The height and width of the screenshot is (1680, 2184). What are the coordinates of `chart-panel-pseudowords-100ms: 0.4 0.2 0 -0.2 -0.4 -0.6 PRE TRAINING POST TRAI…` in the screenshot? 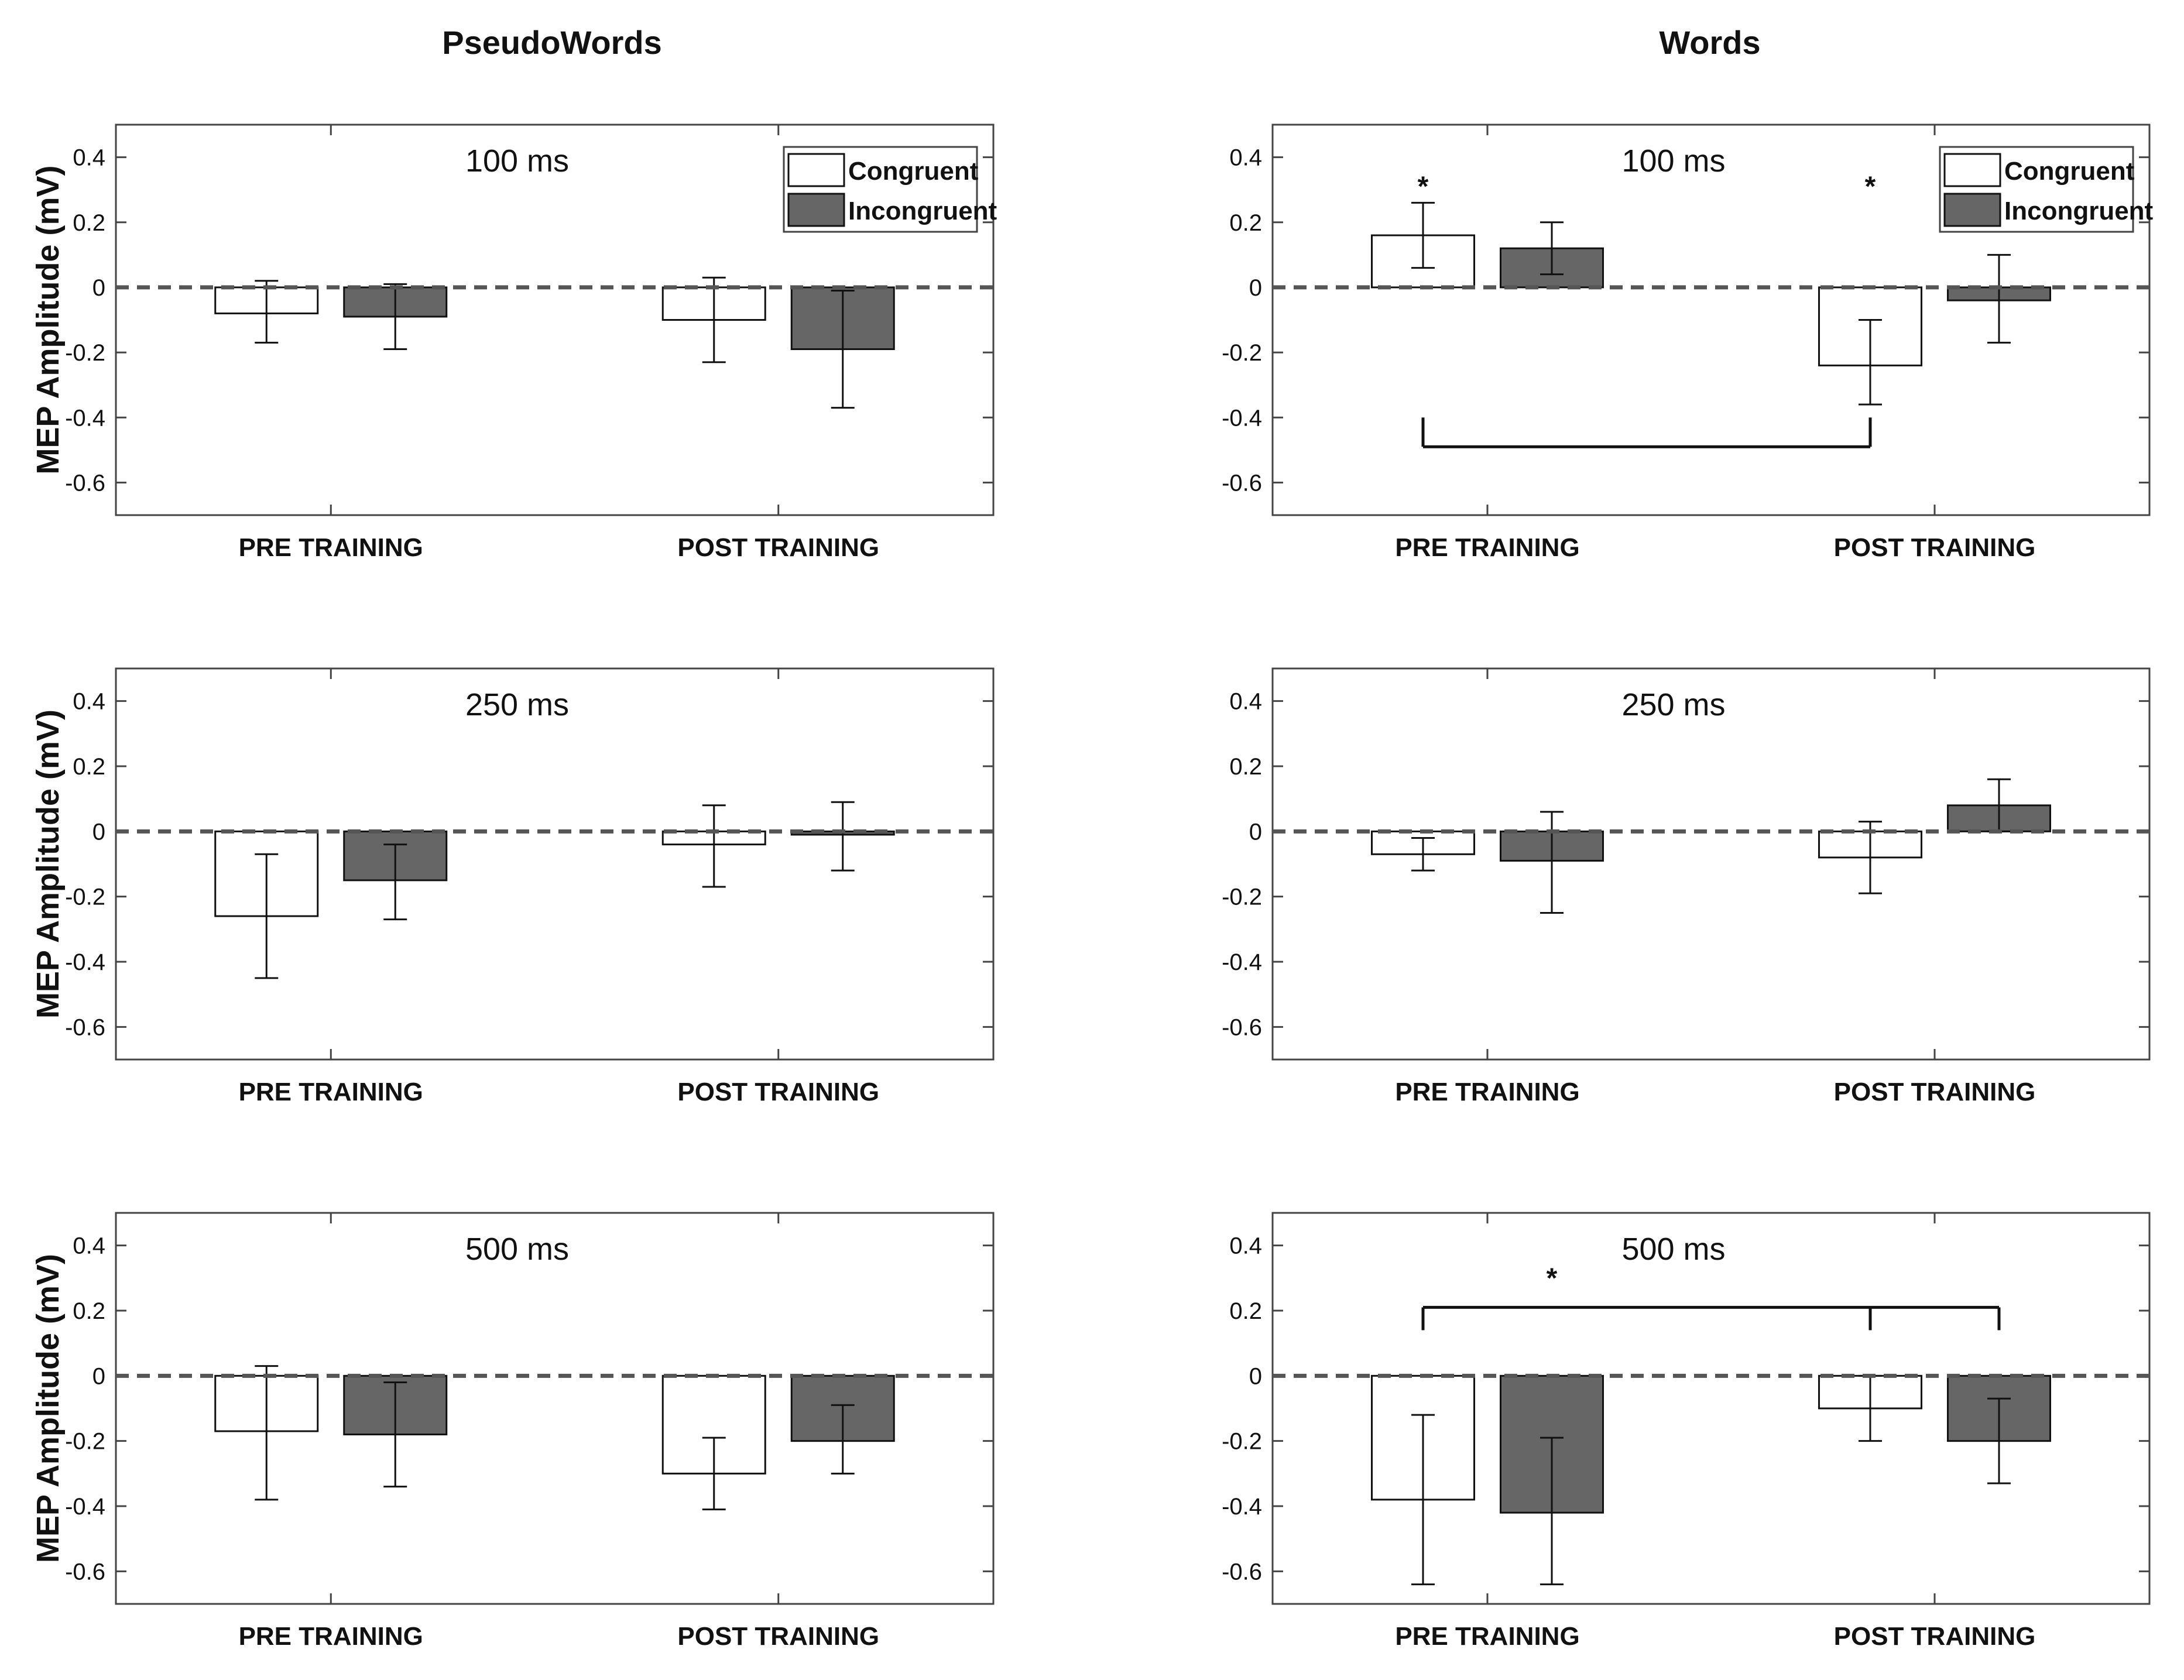 It's located at (513, 343).